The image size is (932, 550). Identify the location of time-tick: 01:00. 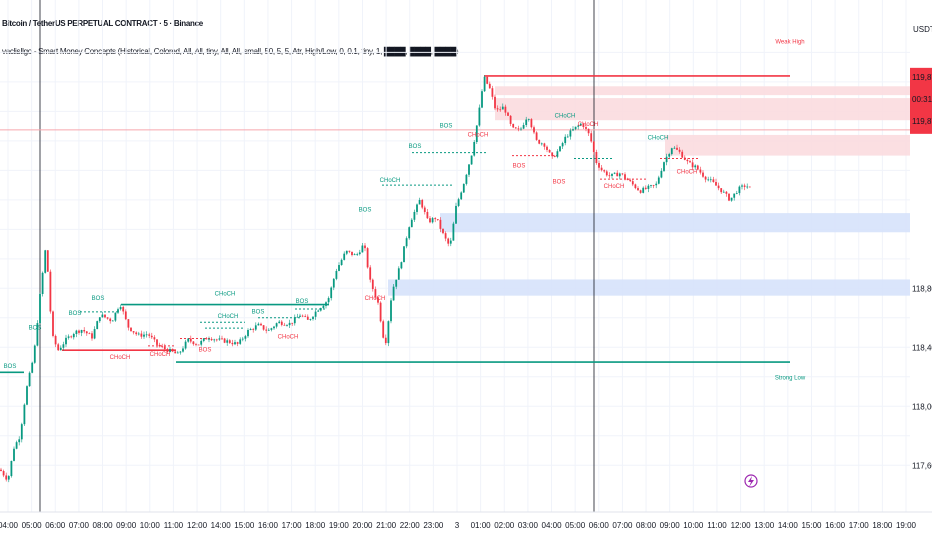
(481, 525).